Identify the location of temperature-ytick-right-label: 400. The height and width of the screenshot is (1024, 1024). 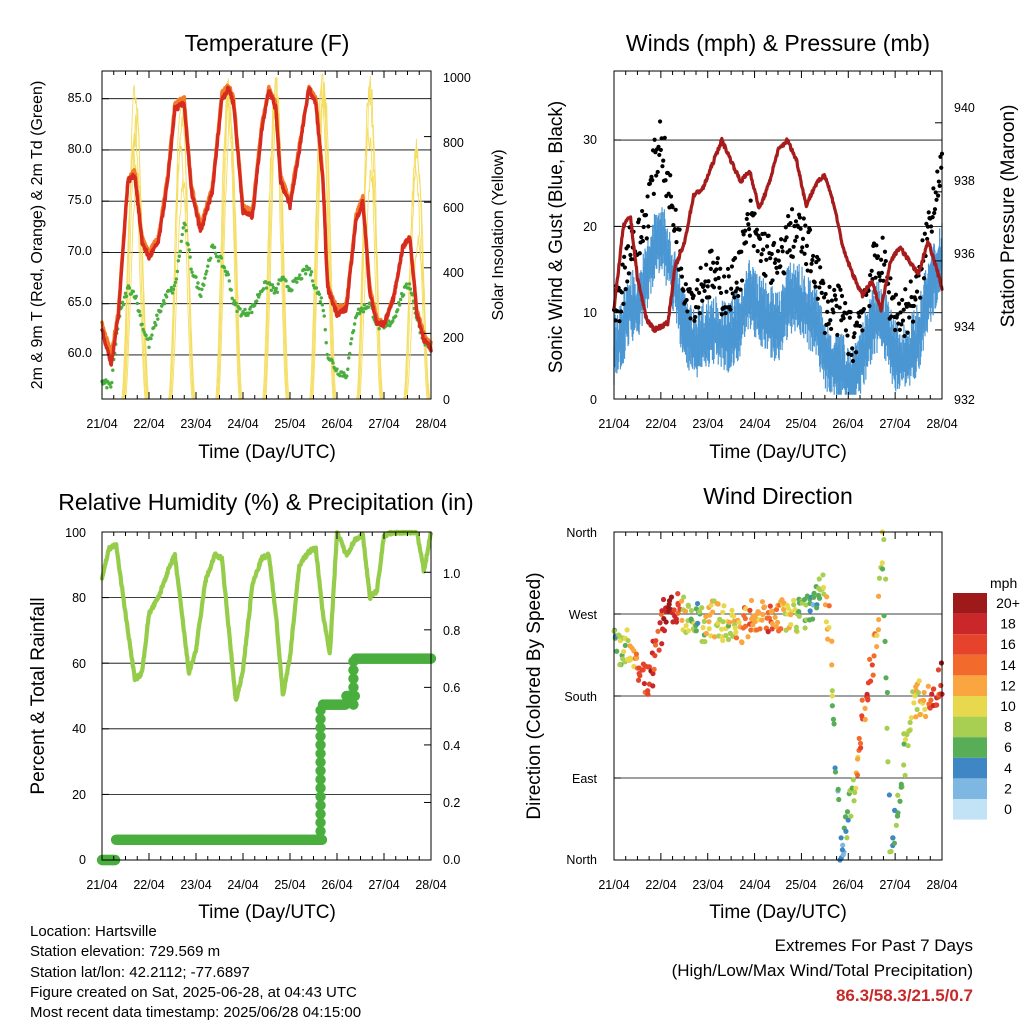
(453, 273).